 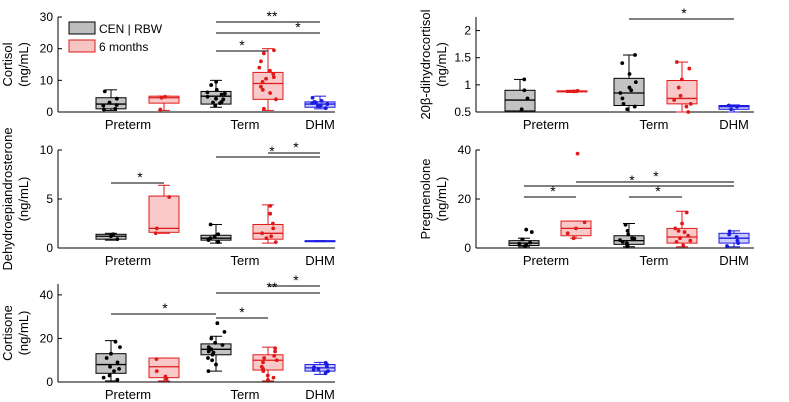 What do you see at coordinates (47, 295) in the screenshot?
I see `y-tick-label: 40` at bounding box center [47, 295].